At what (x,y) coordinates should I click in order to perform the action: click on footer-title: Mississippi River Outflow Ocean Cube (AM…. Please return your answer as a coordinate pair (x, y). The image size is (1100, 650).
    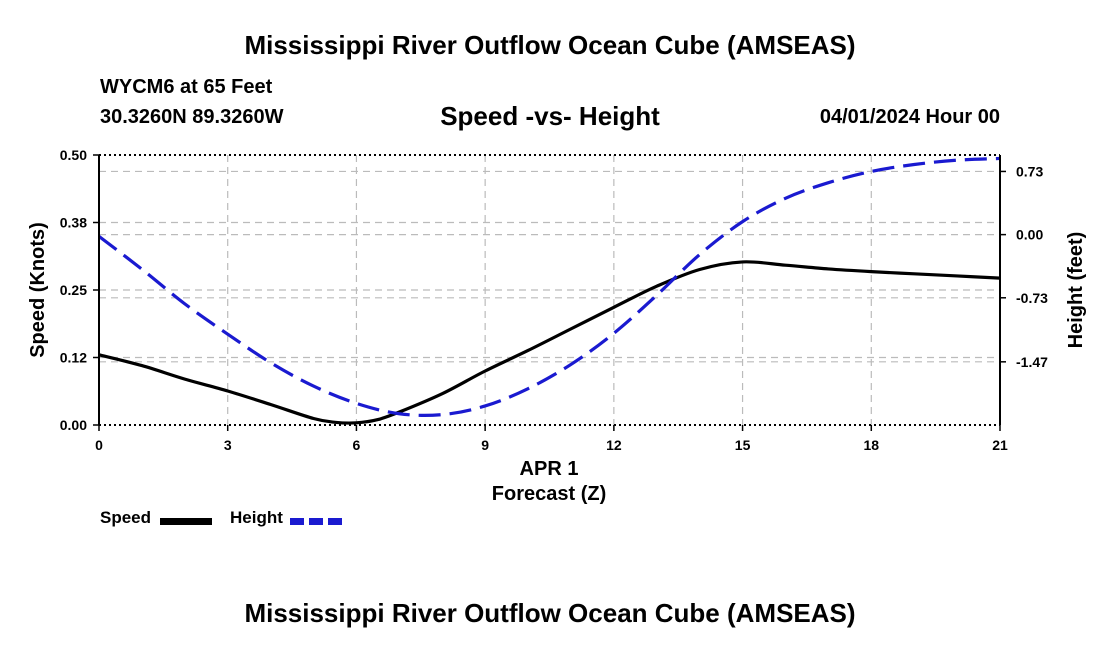
    Looking at the image, I should click on (550, 613).